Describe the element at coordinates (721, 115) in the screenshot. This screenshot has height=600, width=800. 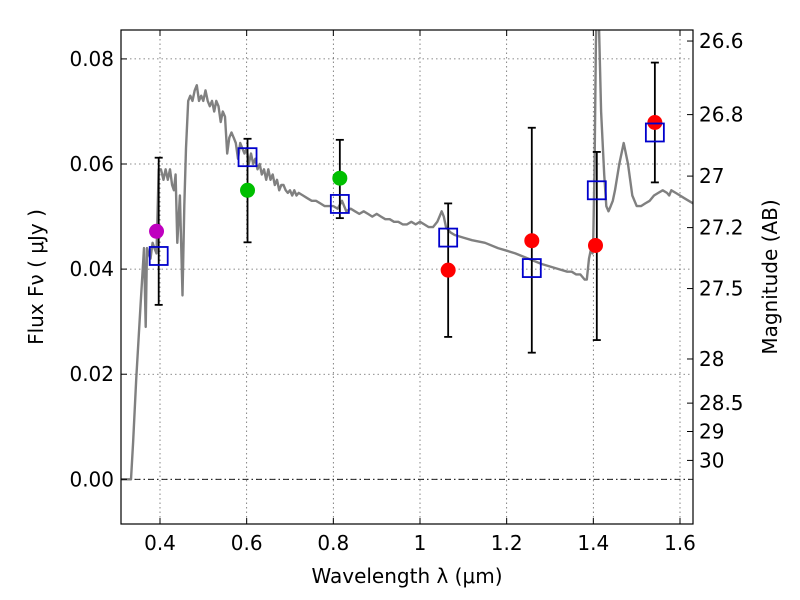
I see `magnitude-tick-label: 26.8` at that location.